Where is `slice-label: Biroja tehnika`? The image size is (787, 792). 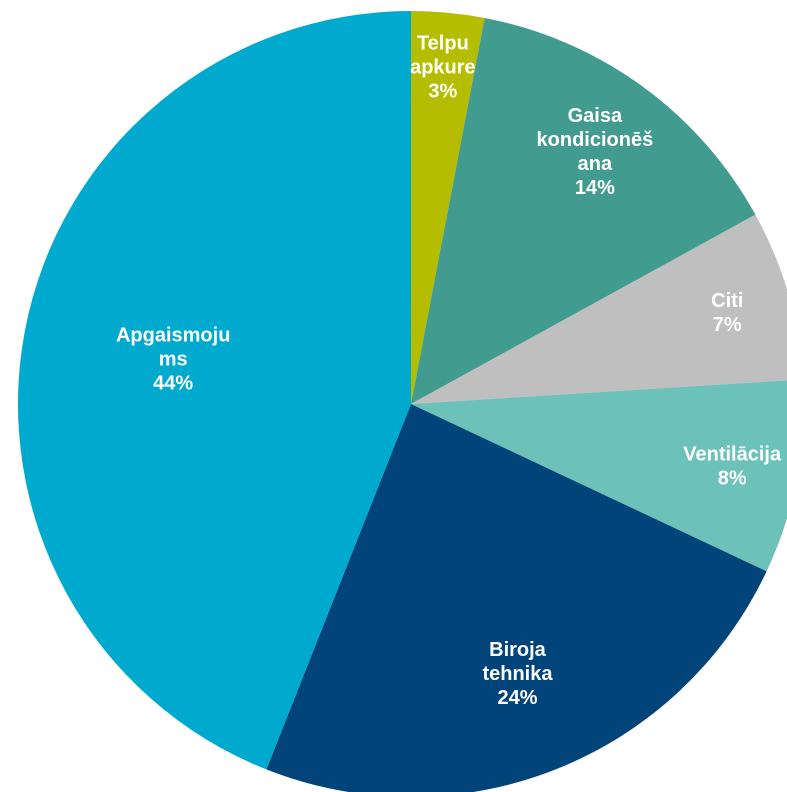
slice-label: Biroja tehnika is located at coordinates (517, 662).